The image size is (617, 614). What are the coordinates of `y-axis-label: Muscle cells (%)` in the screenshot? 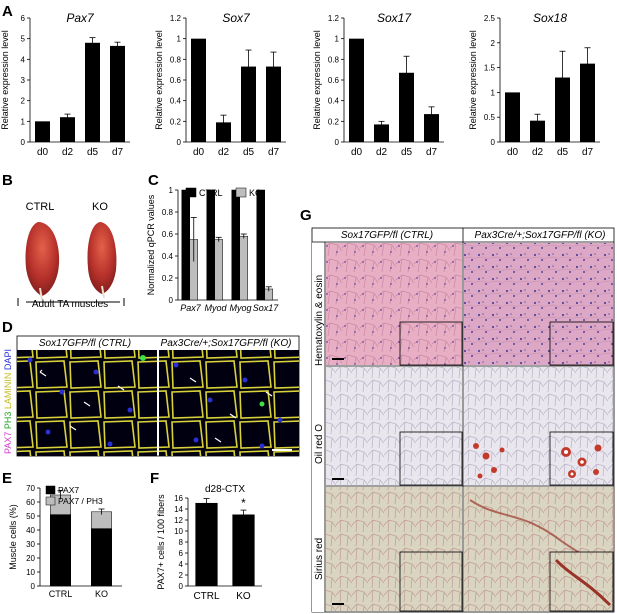 It's located at (13, 537).